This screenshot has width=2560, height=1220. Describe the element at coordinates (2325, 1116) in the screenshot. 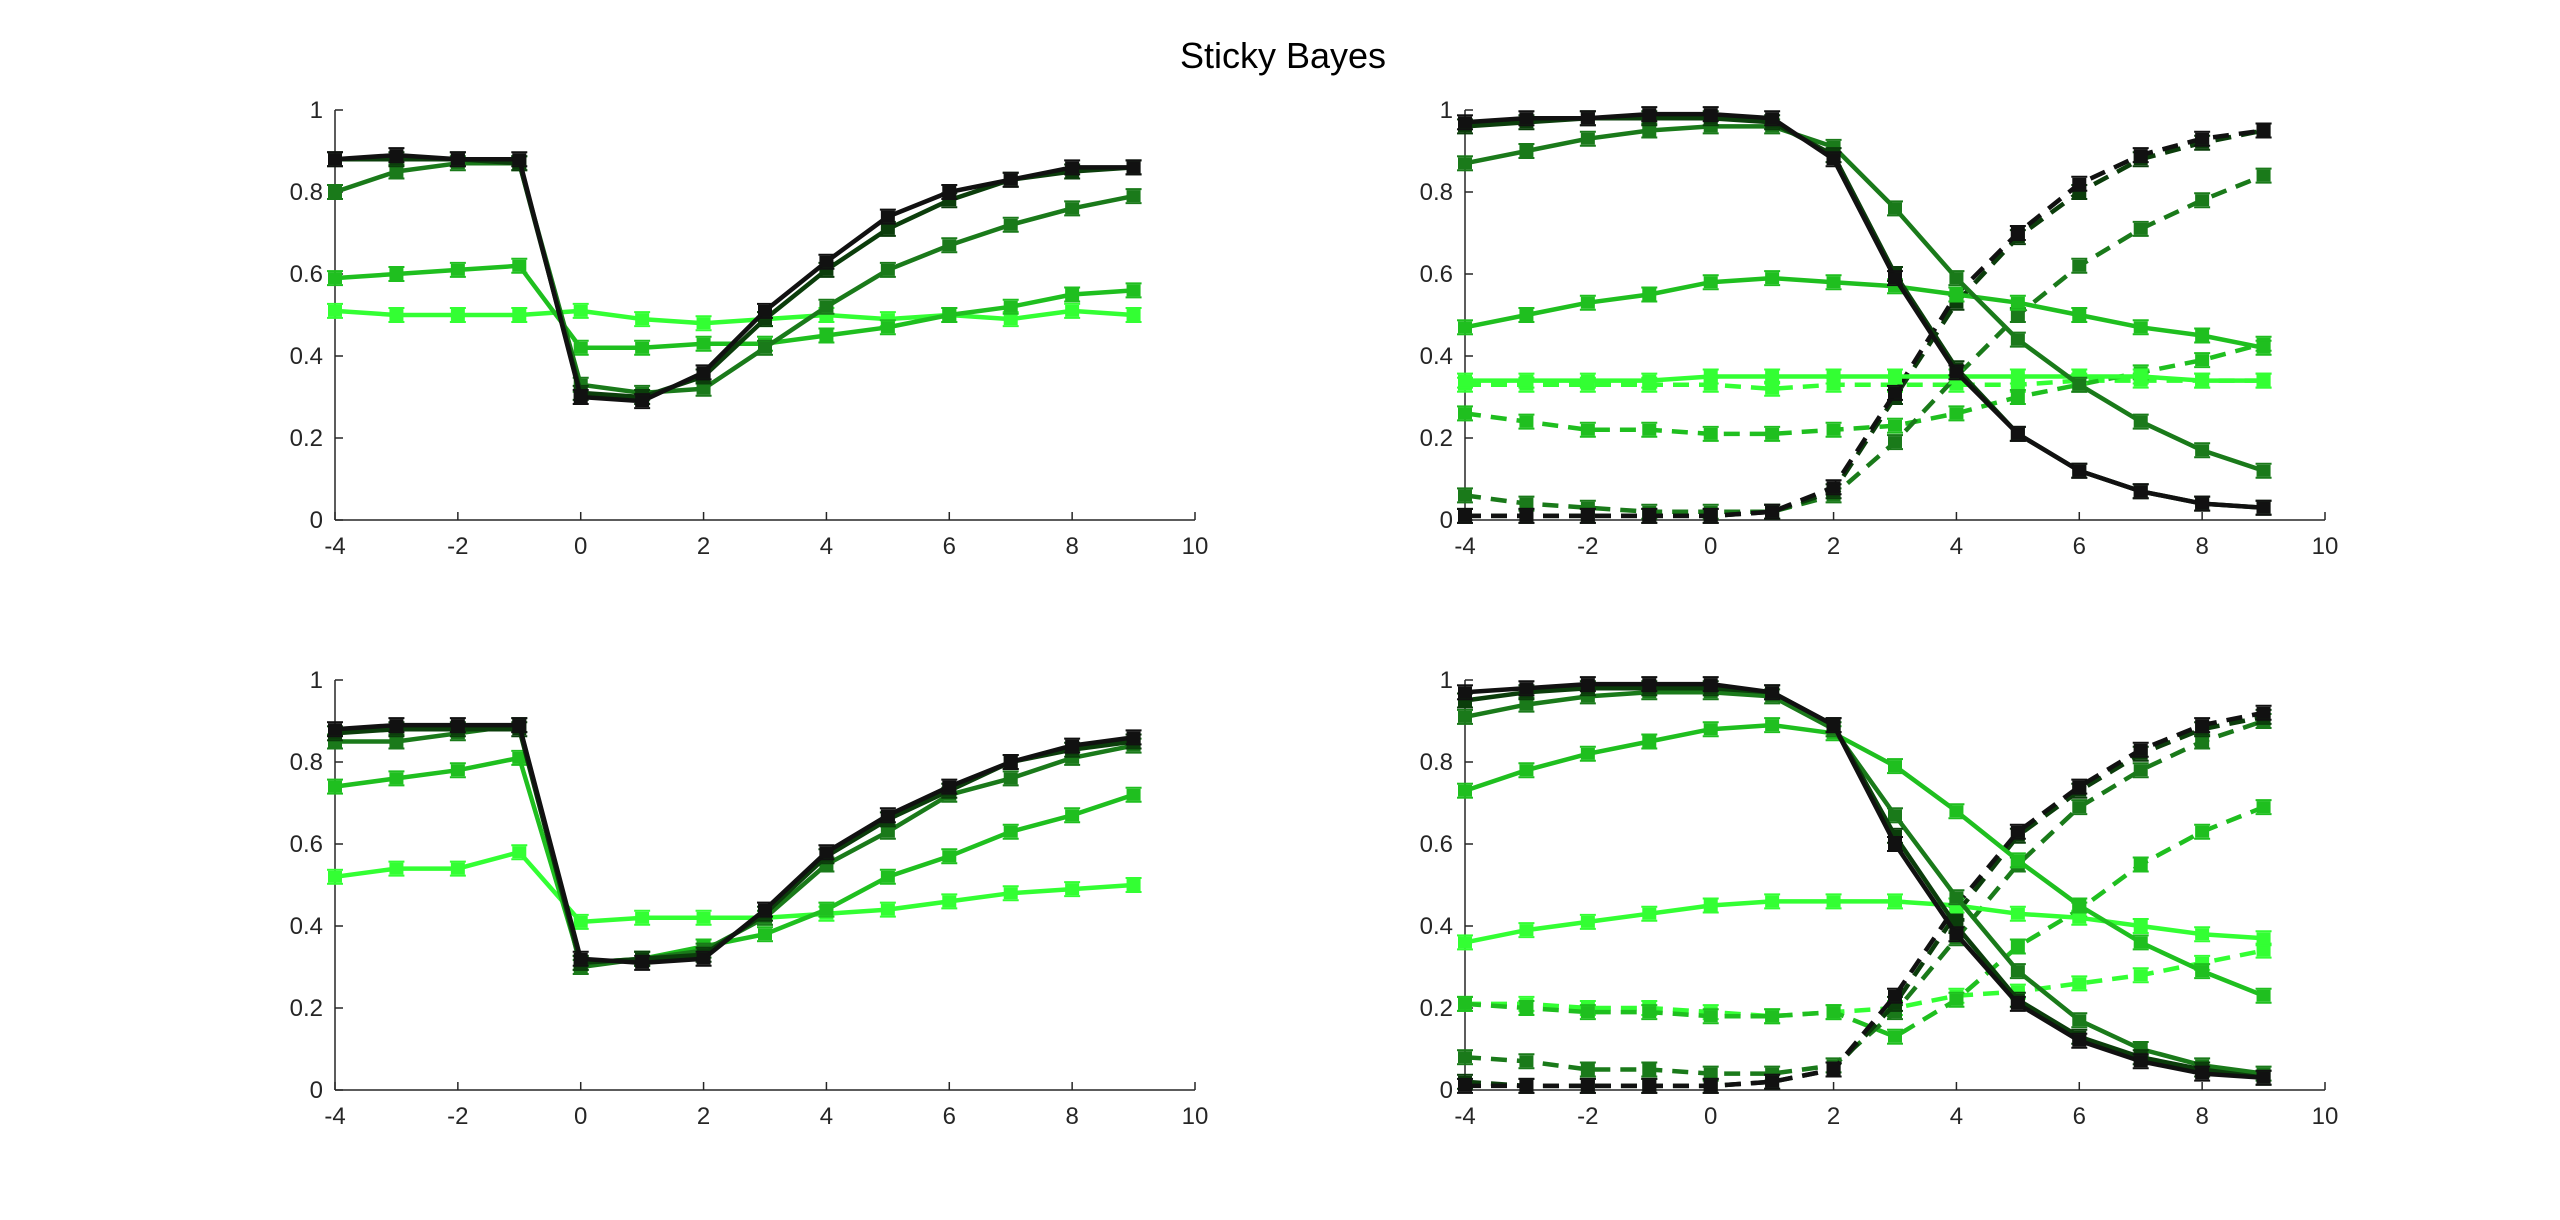

I see `x-tick-label: 10` at that location.